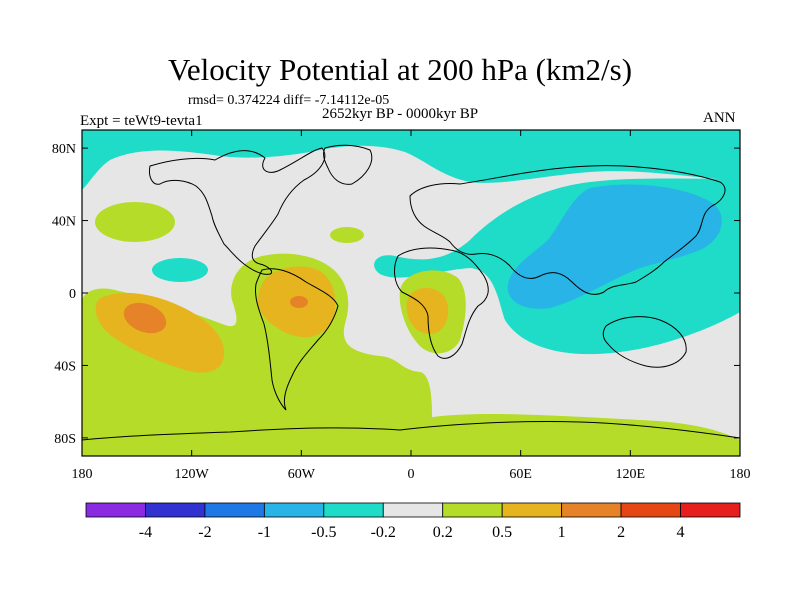 This screenshot has height=600, width=800. What do you see at coordinates (65, 439) in the screenshot?
I see `lat-tick-label: 80S` at bounding box center [65, 439].